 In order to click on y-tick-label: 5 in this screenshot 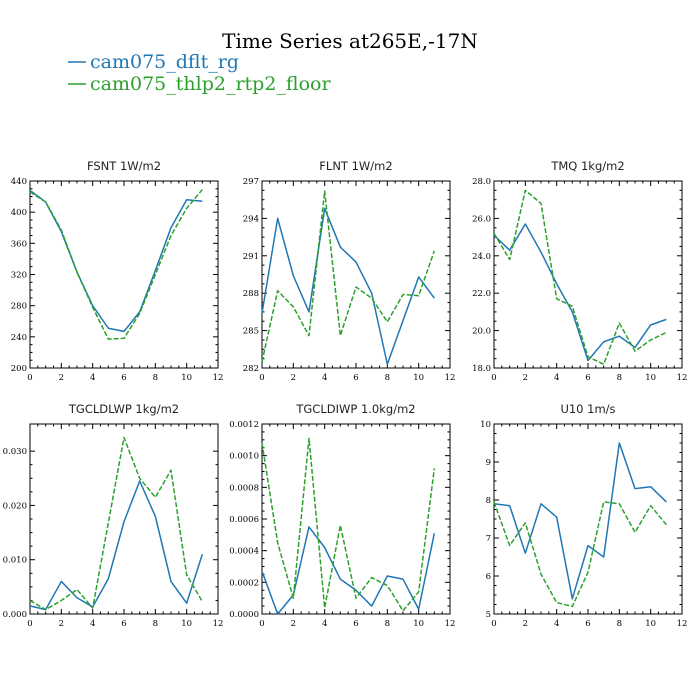, I will do `click(488, 615)`.